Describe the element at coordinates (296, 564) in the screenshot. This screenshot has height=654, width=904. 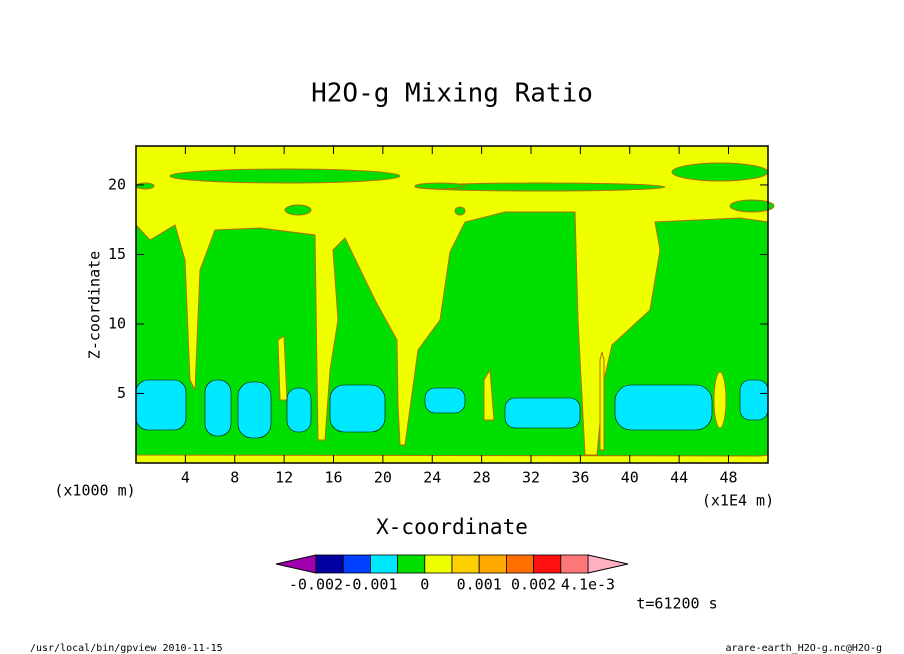
I see `colorbar-under` at that location.